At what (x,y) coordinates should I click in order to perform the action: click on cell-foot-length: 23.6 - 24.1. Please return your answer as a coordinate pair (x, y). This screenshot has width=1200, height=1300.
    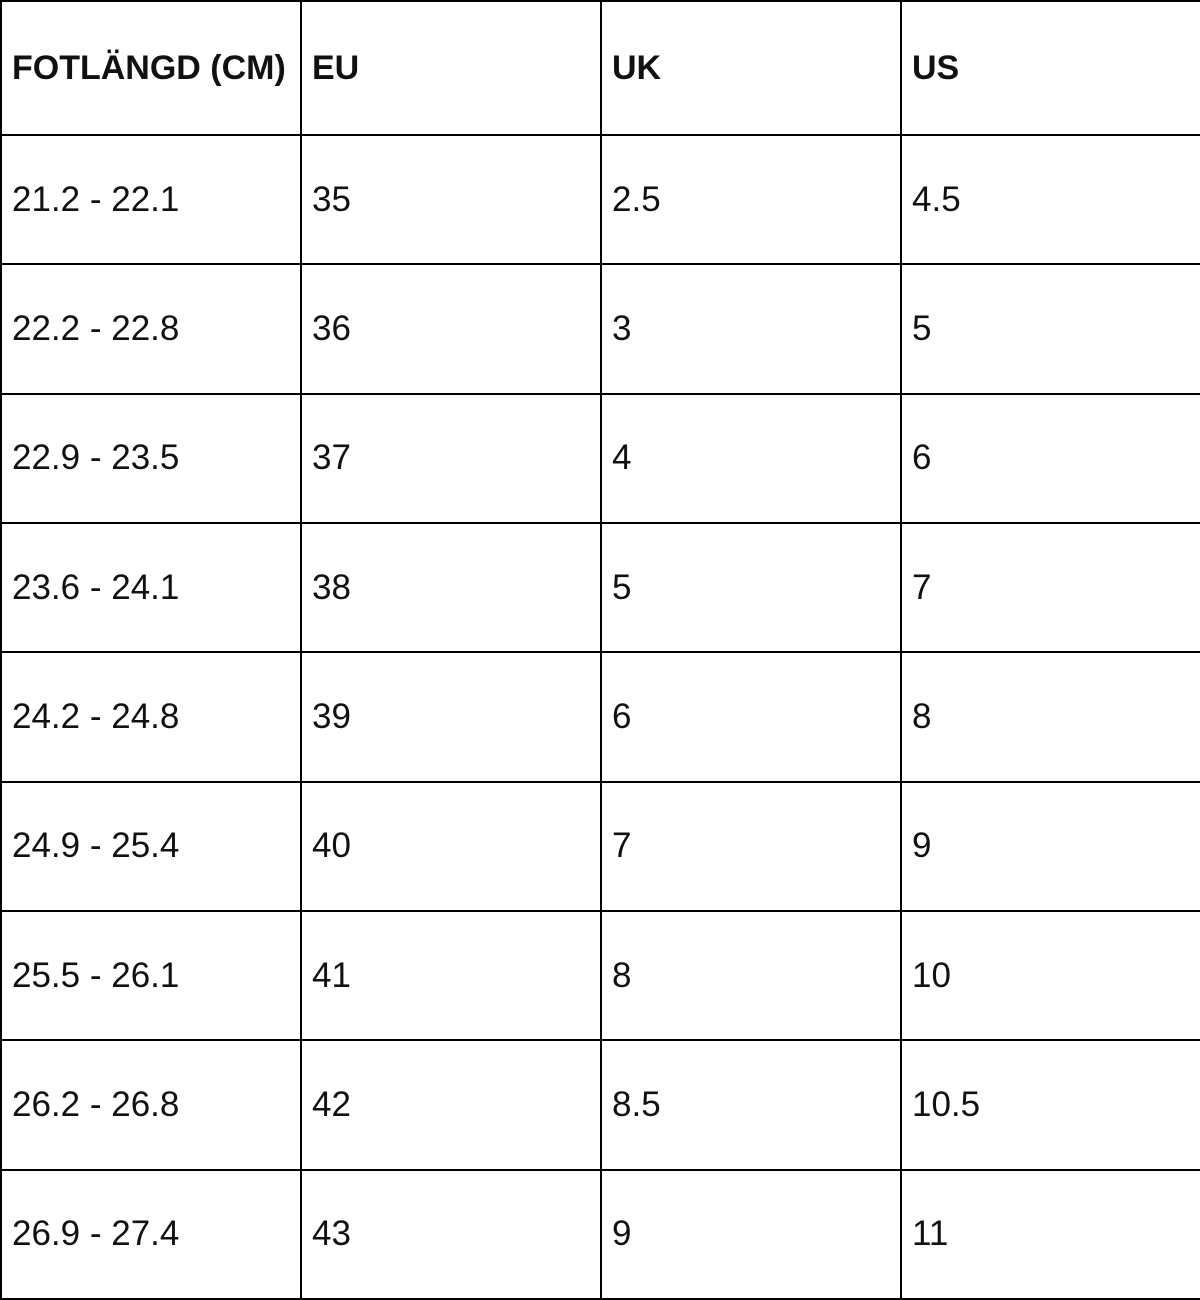
    Looking at the image, I should click on (151, 587).